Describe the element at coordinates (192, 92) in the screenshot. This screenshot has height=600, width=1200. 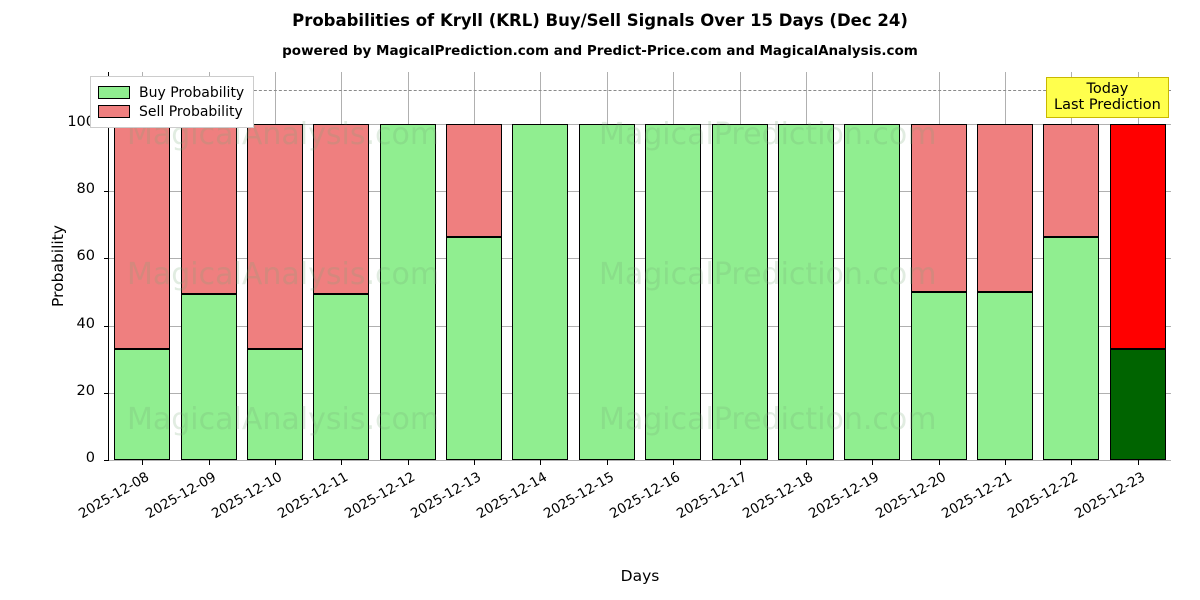
I see `legend-label-buy: Buy Probability` at that location.